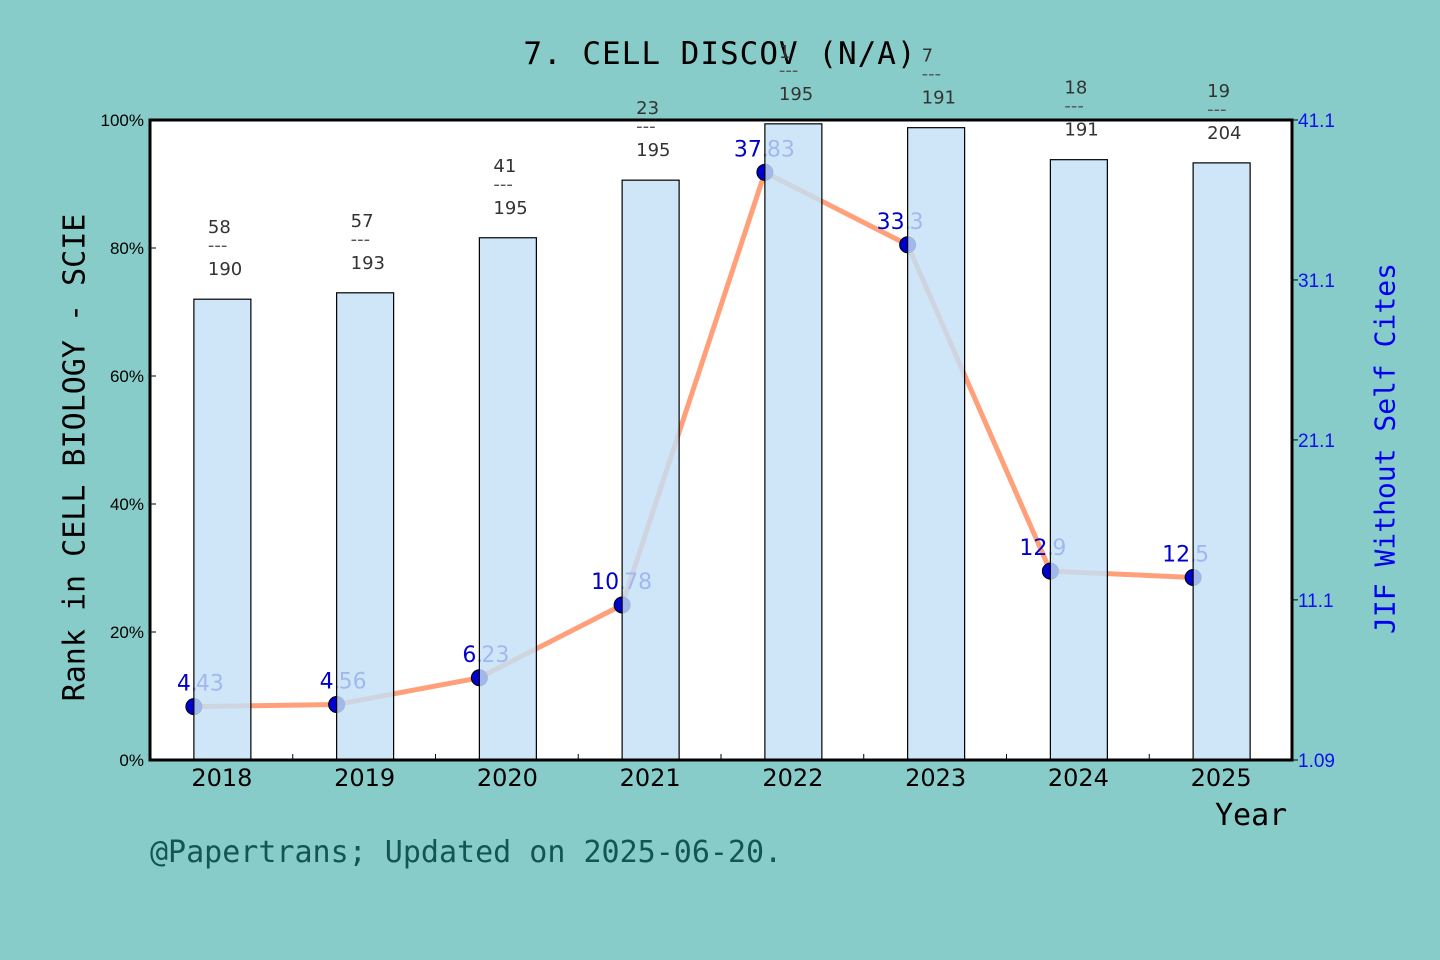  What do you see at coordinates (127, 248) in the screenshot?
I see `left-axis-tick: 80%` at bounding box center [127, 248].